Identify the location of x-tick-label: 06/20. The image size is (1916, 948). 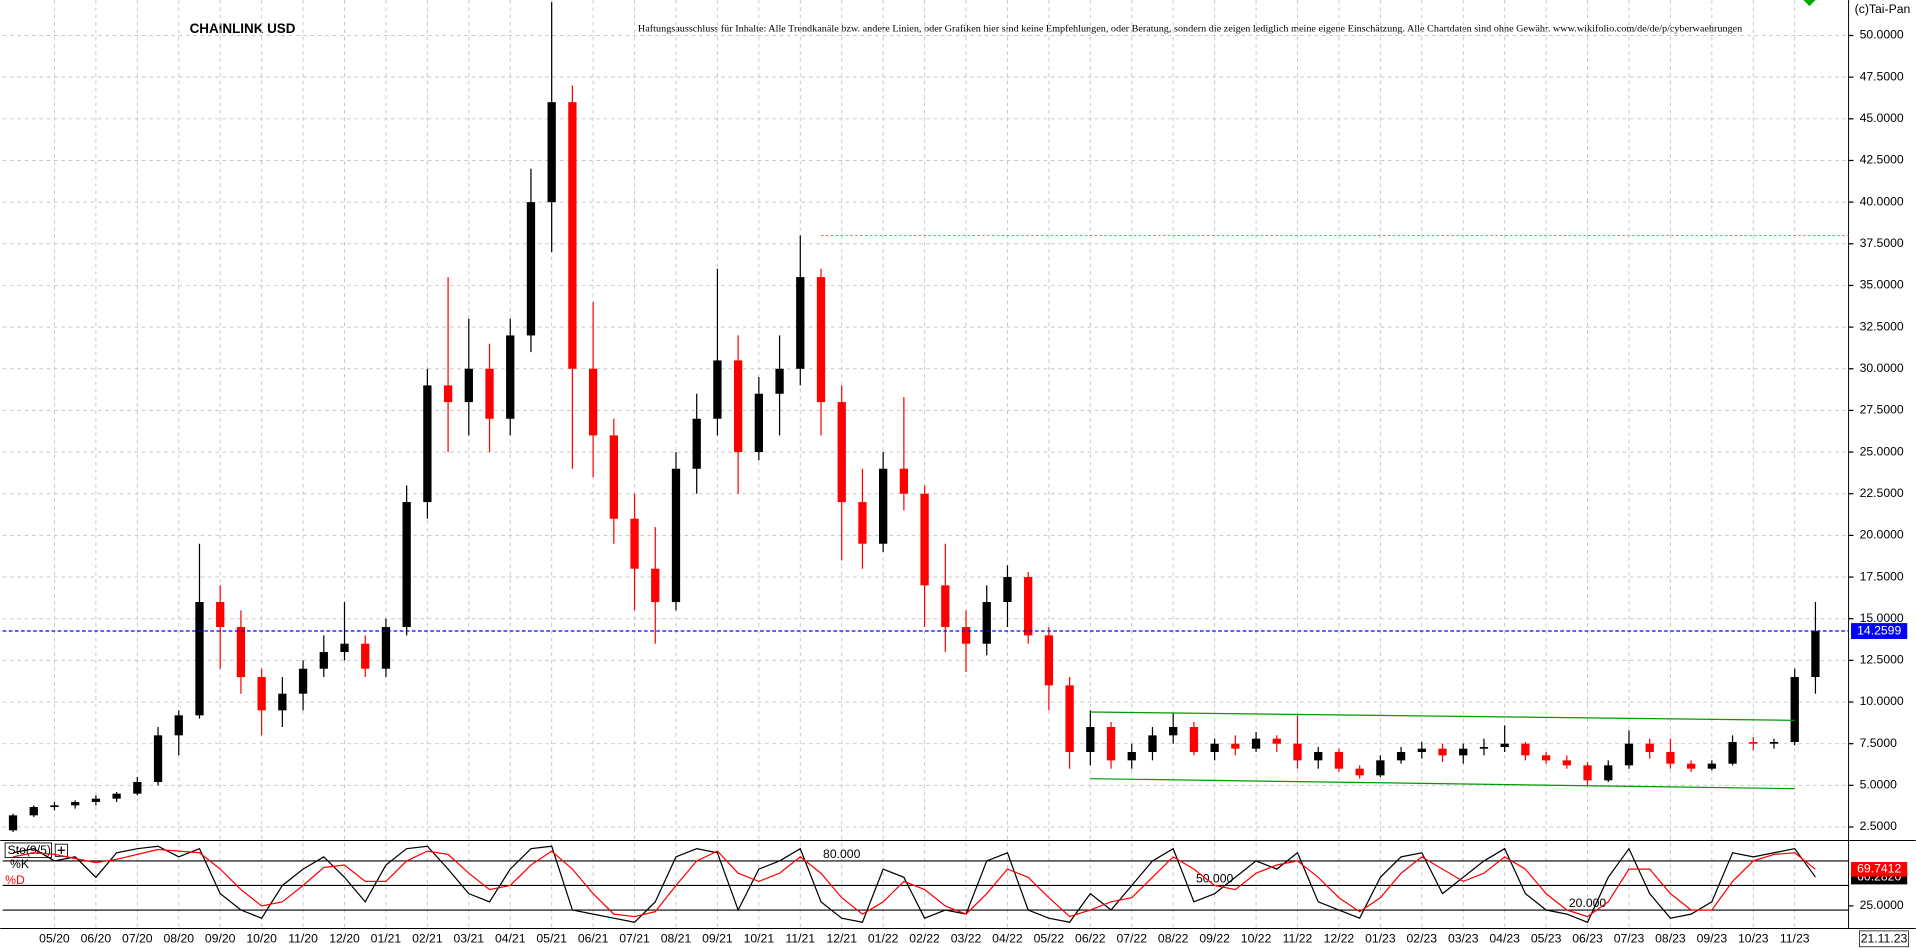
(96, 939).